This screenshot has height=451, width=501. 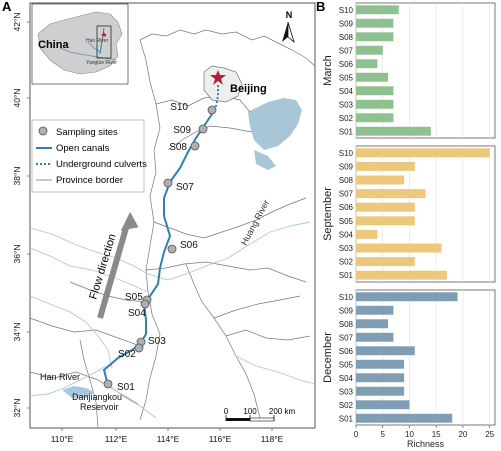 I want to click on lon-tick-label: 114°E, so click(x=168, y=439).